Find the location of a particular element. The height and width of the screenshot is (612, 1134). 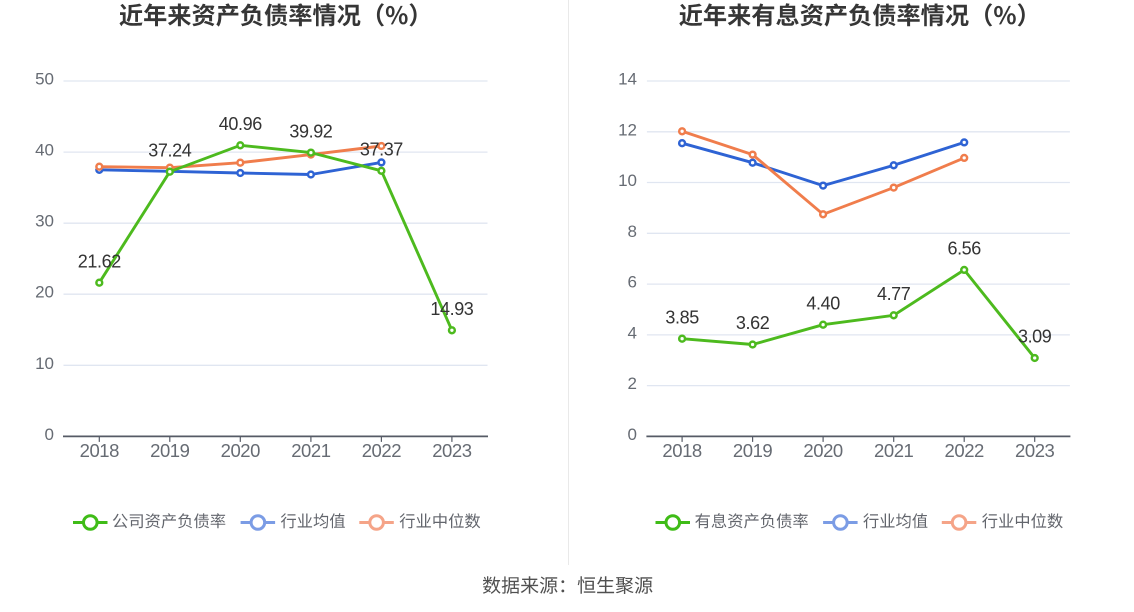

svg-text: 6 is located at coordinates (632, 282).